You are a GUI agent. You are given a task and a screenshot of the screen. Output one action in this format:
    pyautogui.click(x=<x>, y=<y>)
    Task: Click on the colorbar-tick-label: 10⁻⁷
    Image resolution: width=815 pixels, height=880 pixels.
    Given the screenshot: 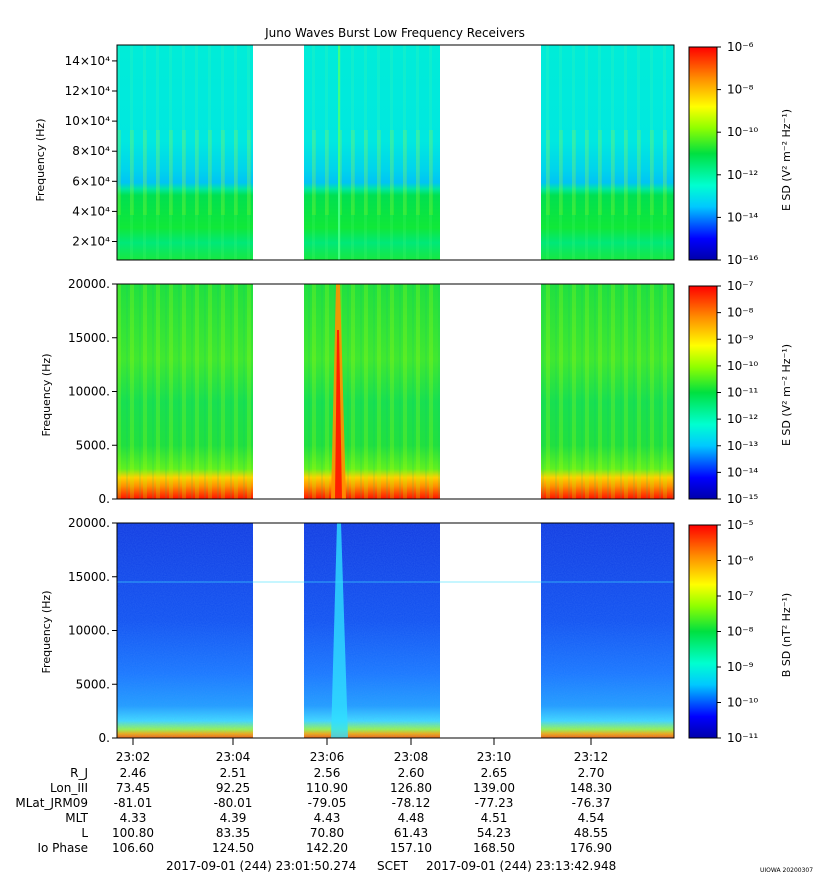 What is the action you would take?
    pyautogui.click(x=740, y=596)
    